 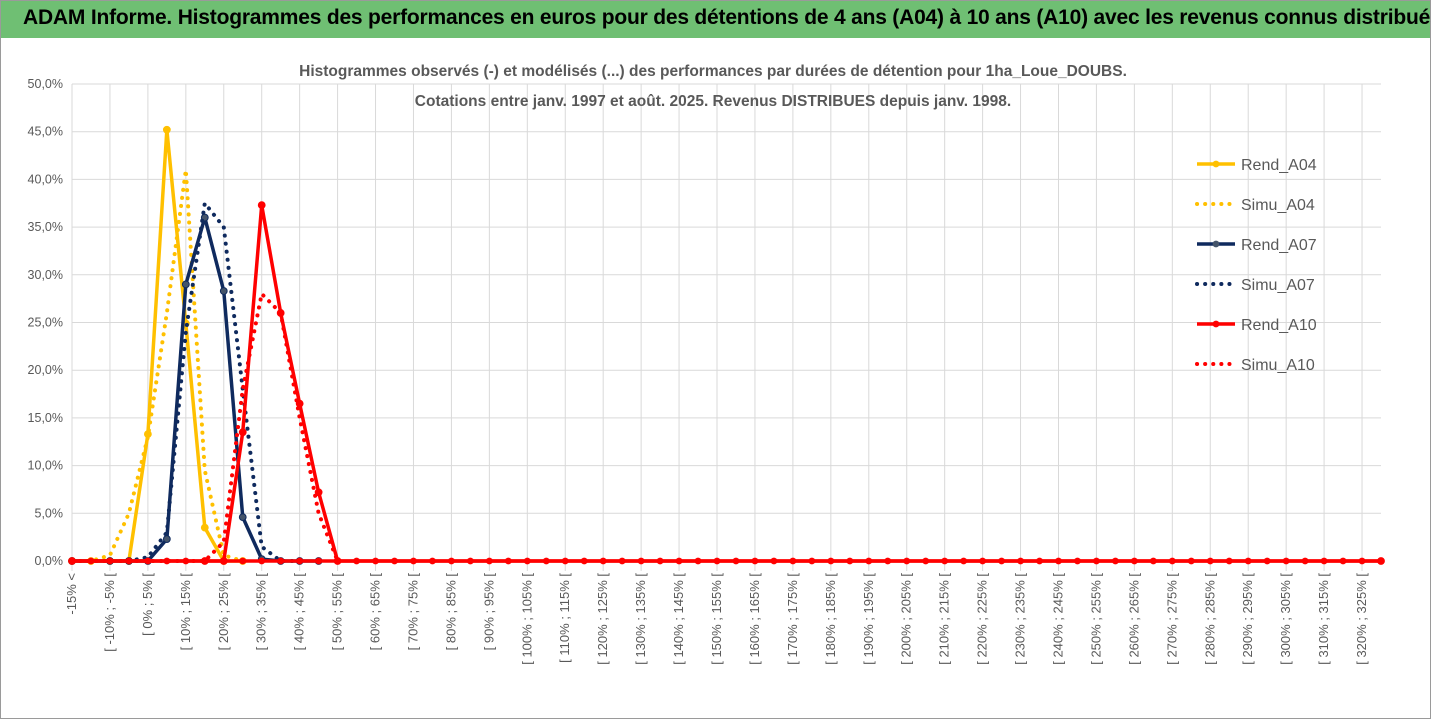 I want to click on legend-item-simu-a07: Simu_A07, so click(x=1255, y=285).